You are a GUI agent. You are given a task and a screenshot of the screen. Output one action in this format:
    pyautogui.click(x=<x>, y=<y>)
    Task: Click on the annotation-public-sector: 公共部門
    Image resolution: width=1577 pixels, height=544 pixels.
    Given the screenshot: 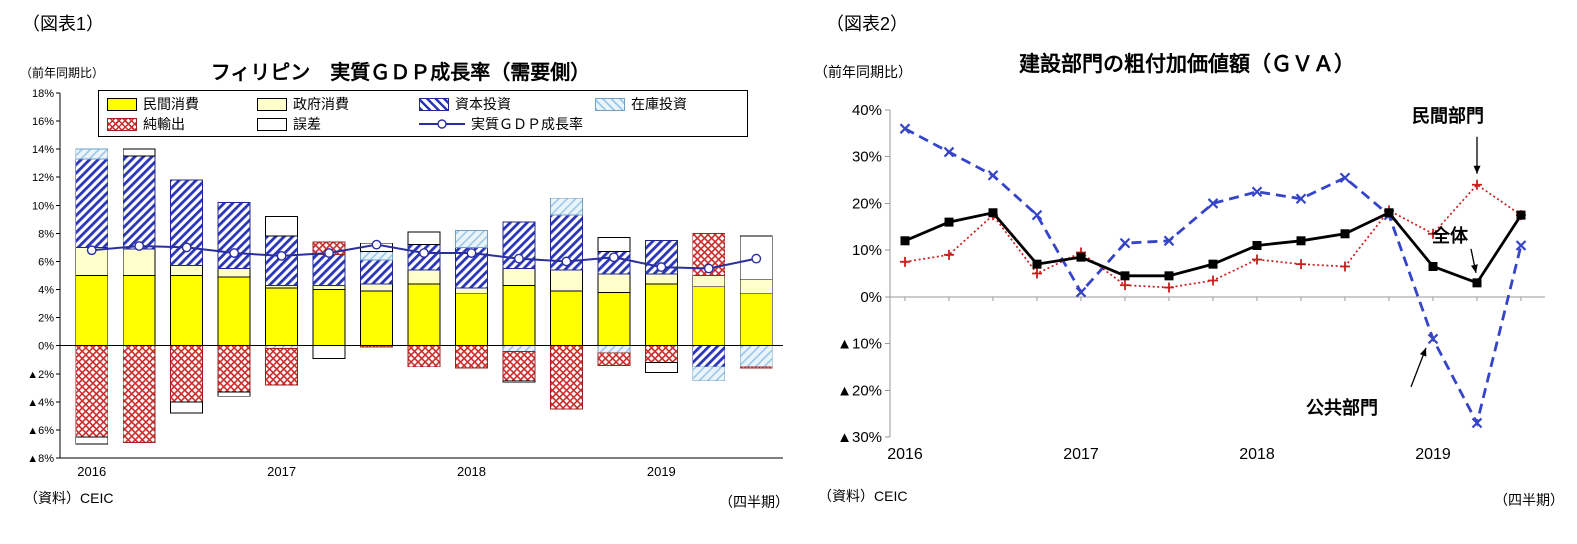 What is the action you would take?
    pyautogui.click(x=1342, y=408)
    